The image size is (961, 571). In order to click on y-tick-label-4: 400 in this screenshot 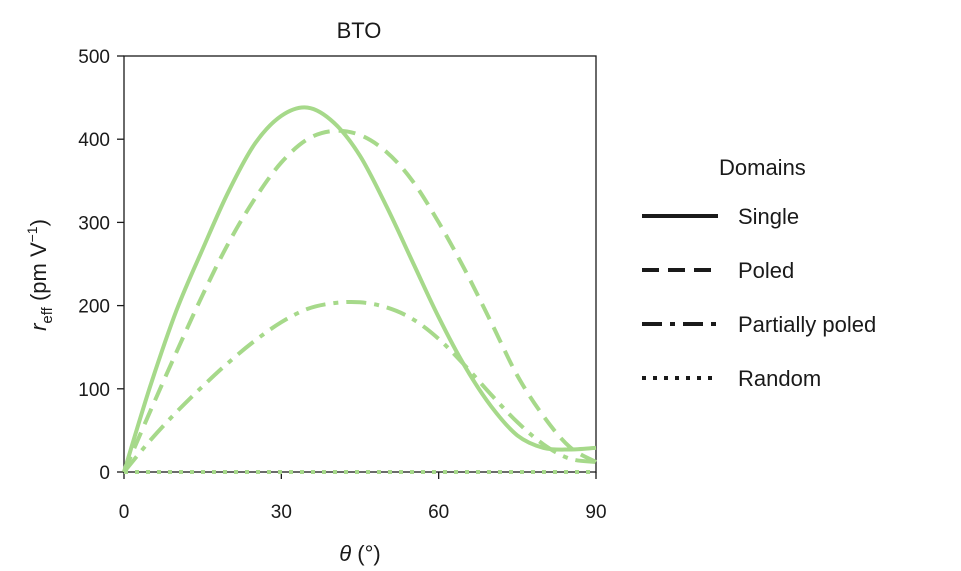, I will do `click(94, 140)`.